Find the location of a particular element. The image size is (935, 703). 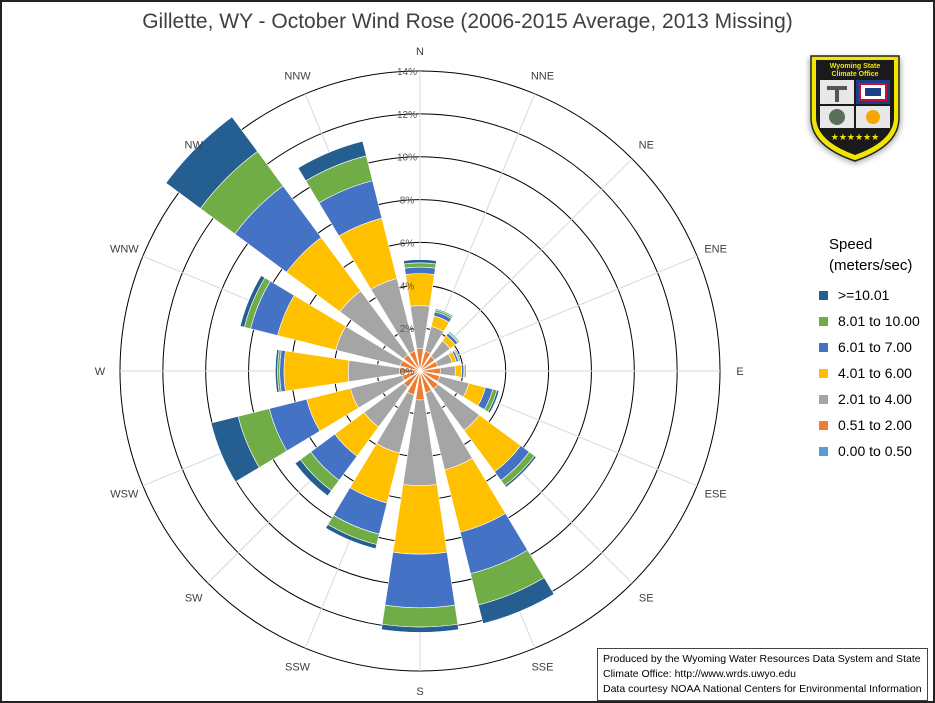

climate-office-logo: Wyoming State Climate Office ★★★★★★ is located at coordinates (855, 109).